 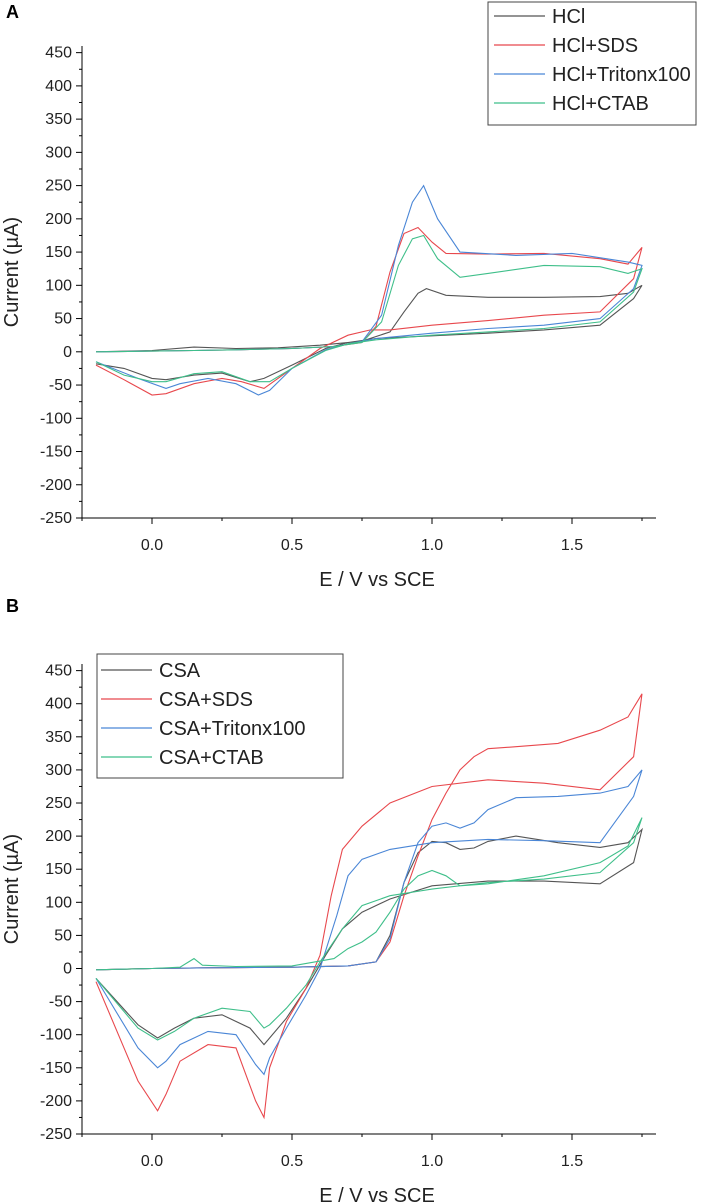 I want to click on series-line-hcl-tritonx100, so click(x=369, y=290).